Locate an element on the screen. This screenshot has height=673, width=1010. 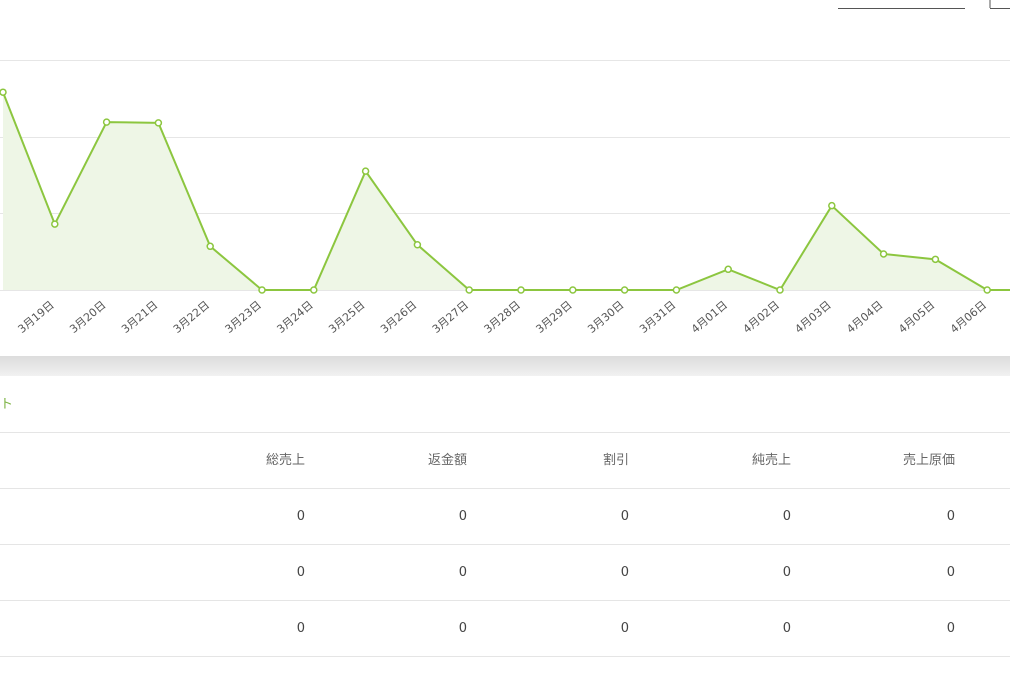
x-tick-label: 3月20日 is located at coordinates (87, 317).